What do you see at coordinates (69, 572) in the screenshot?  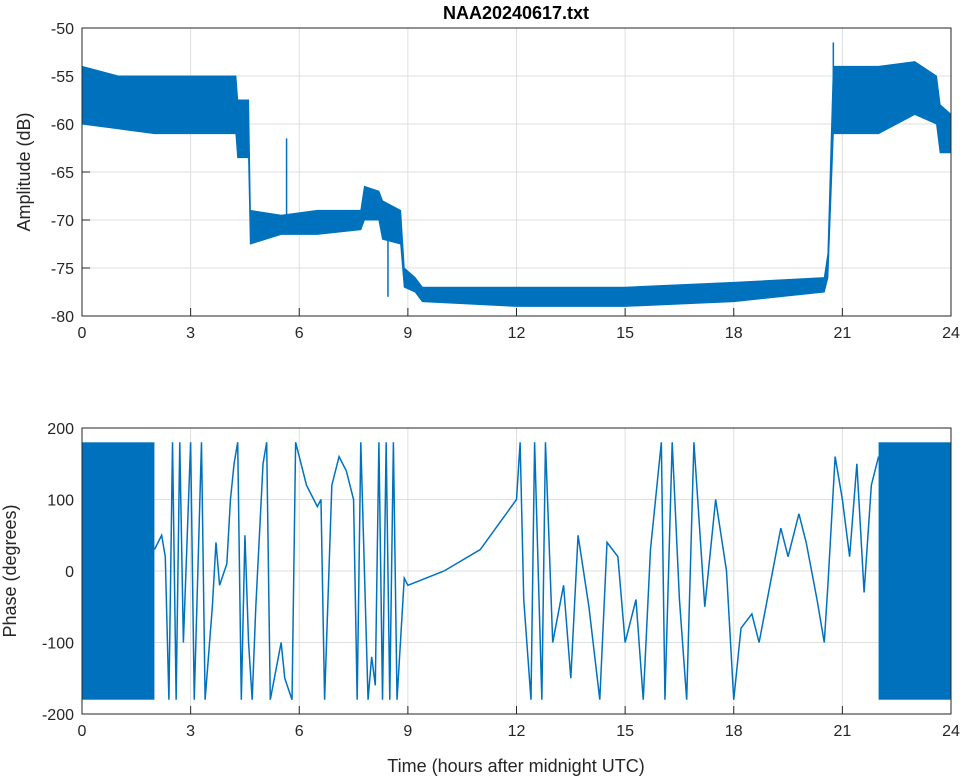 I see `y-tick-label: 0` at bounding box center [69, 572].